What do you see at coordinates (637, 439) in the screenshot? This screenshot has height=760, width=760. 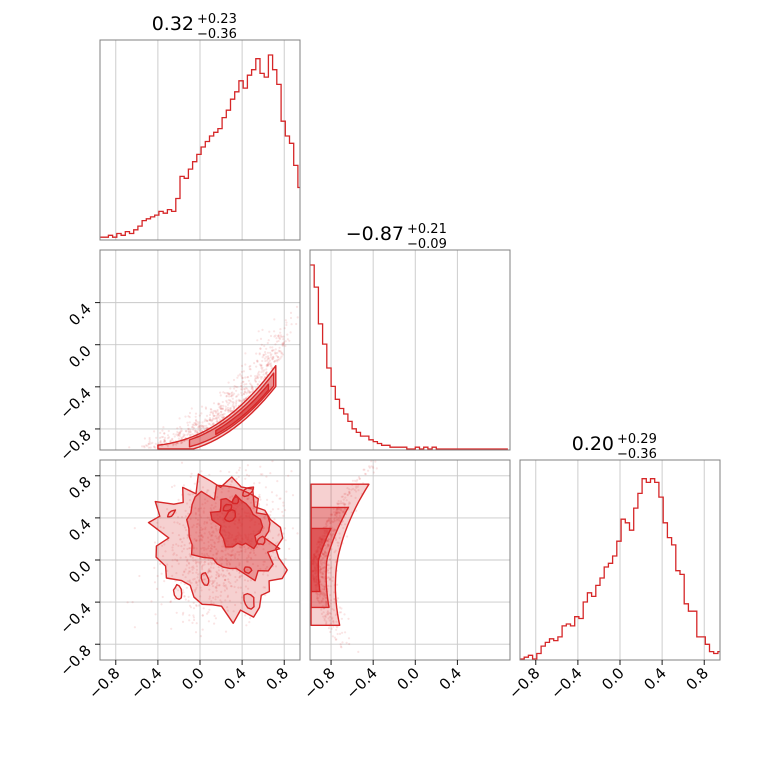 I see `panel-title-upper-3: +0.29` at bounding box center [637, 439].